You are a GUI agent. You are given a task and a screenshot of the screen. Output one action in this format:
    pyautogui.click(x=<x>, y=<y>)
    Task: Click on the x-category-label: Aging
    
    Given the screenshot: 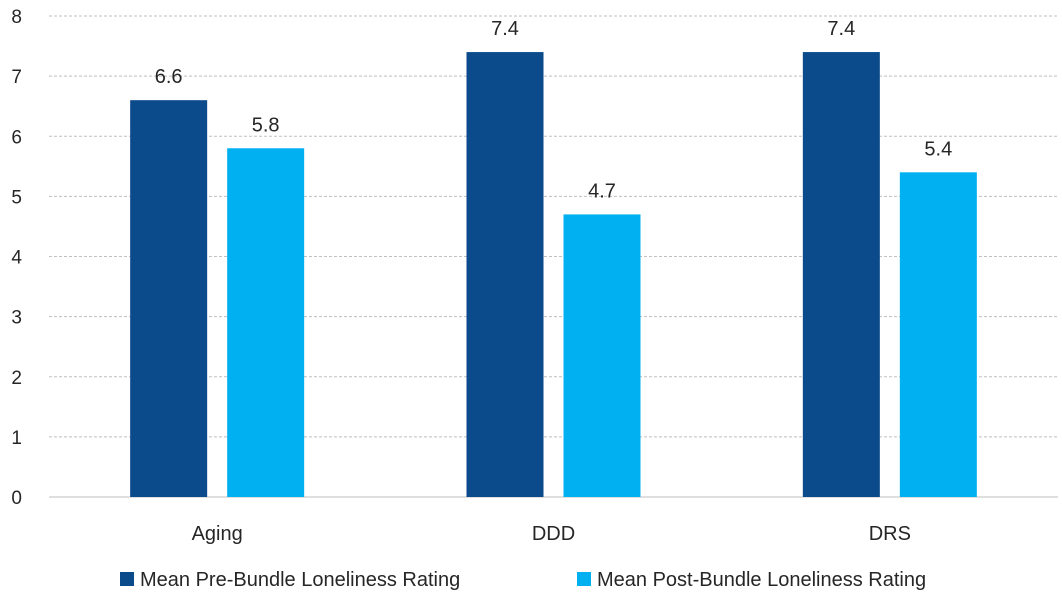 What is the action you would take?
    pyautogui.click(x=217, y=534)
    